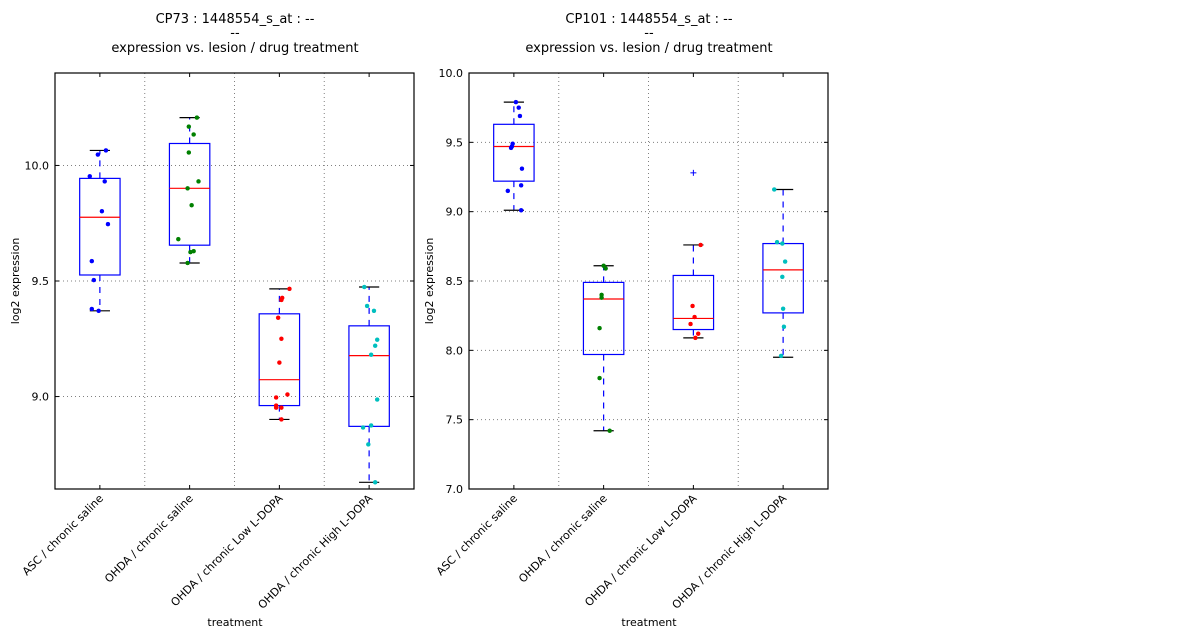 The image size is (1200, 640). What do you see at coordinates (41, 281) in the screenshot?
I see `y-tick-label: 9.5` at bounding box center [41, 281].